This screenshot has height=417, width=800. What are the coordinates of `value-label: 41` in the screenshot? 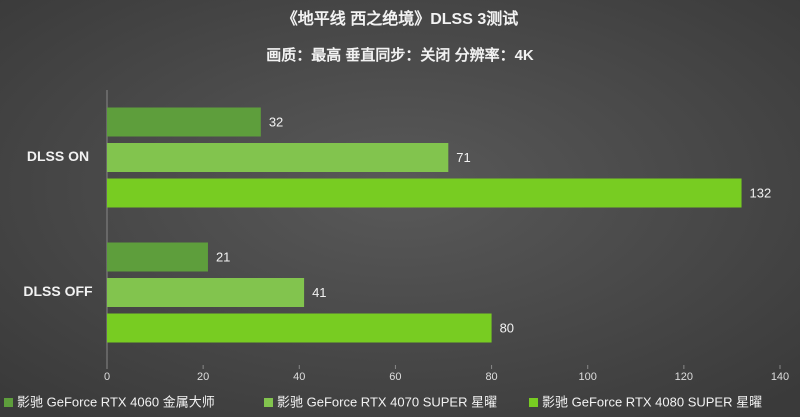 It's located at (319, 292).